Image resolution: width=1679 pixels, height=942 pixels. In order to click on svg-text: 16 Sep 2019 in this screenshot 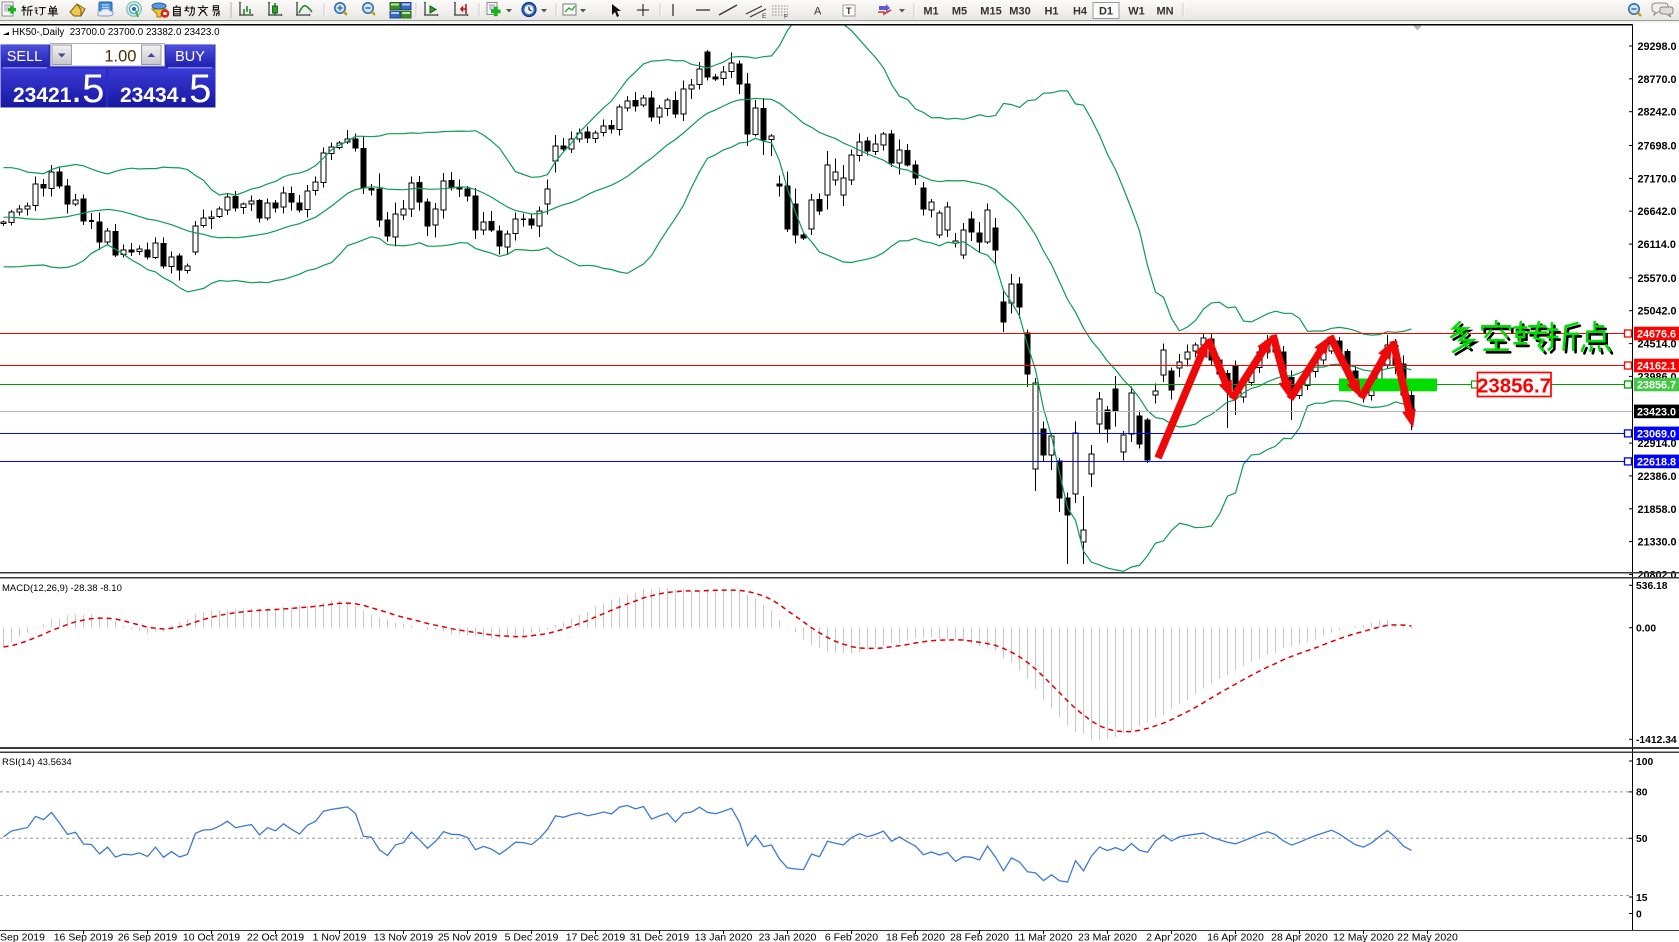, I will do `click(84, 937)`.